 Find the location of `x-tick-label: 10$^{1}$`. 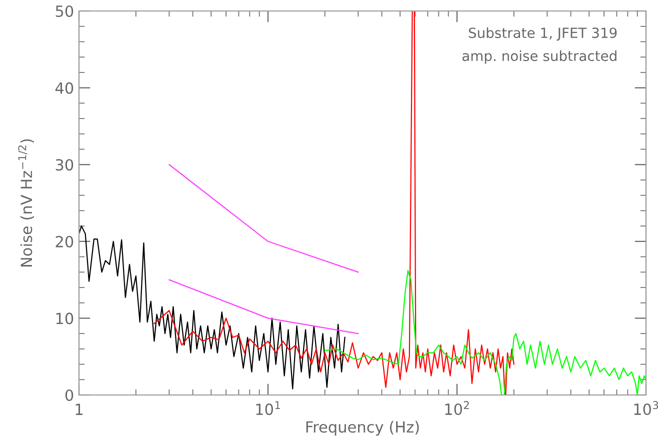

x-tick-label: 10$^{1}$ is located at coordinates (268, 408).